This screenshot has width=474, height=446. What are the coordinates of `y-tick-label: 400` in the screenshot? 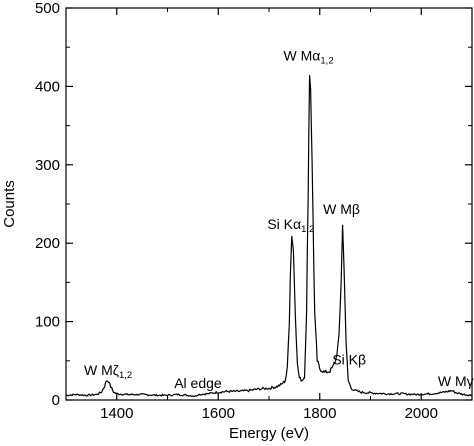 It's located at (47, 86).